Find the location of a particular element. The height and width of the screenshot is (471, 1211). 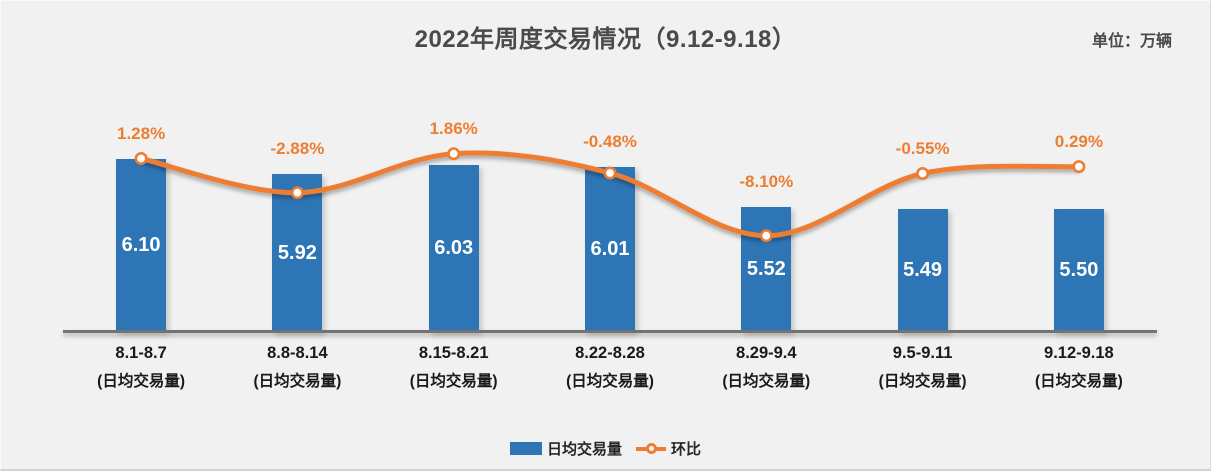

bar-series-swatch-icon is located at coordinates (525, 448).